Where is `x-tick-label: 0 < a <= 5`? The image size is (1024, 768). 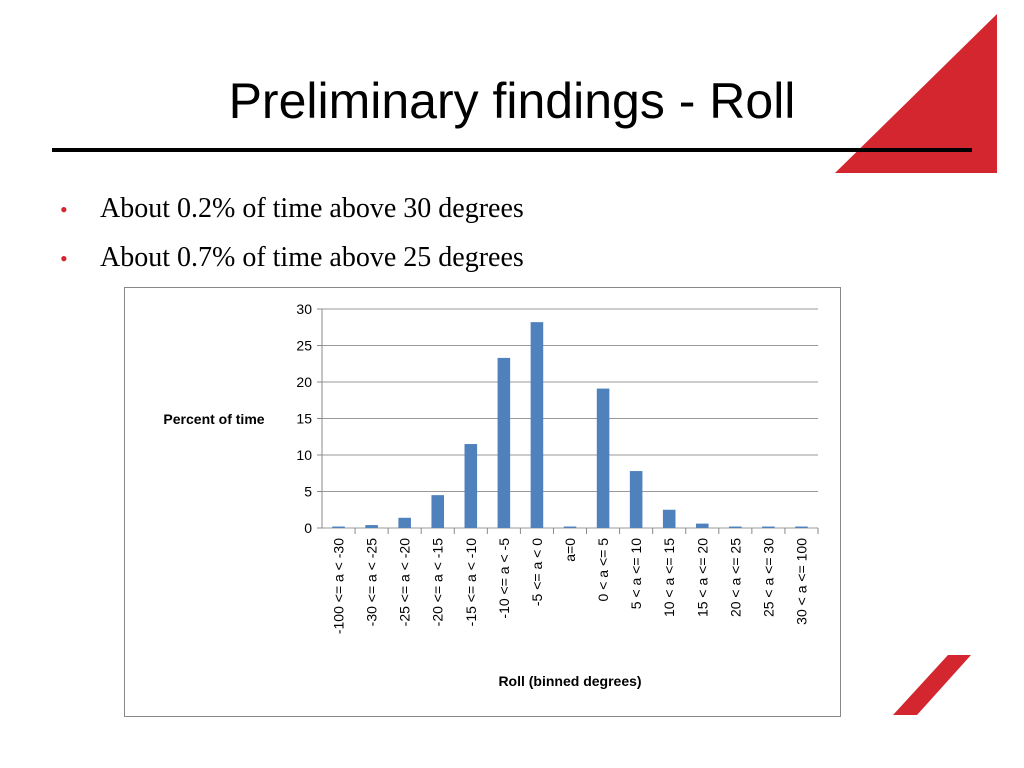
x-tick-label: 0 < a <= 5 is located at coordinates (603, 570).